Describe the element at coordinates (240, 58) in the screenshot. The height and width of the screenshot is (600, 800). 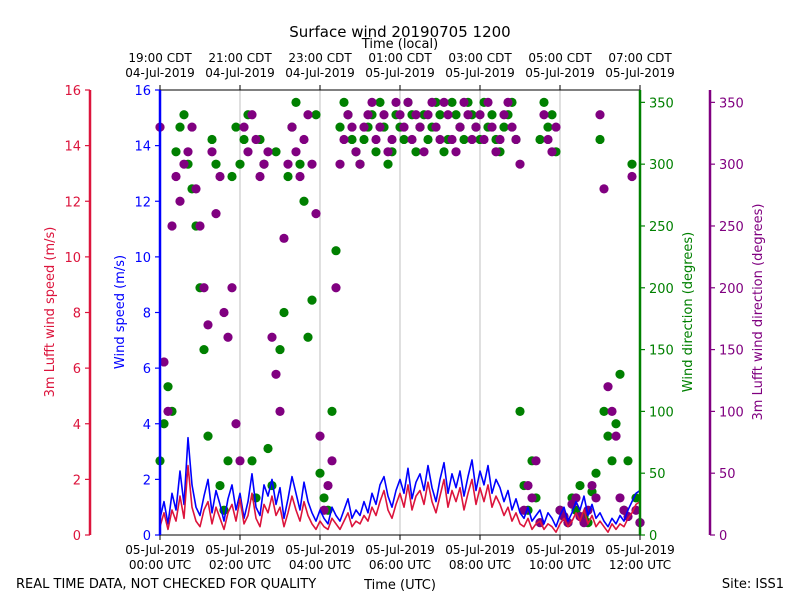
I see `top-tick-time: 21:00 CDT` at that location.